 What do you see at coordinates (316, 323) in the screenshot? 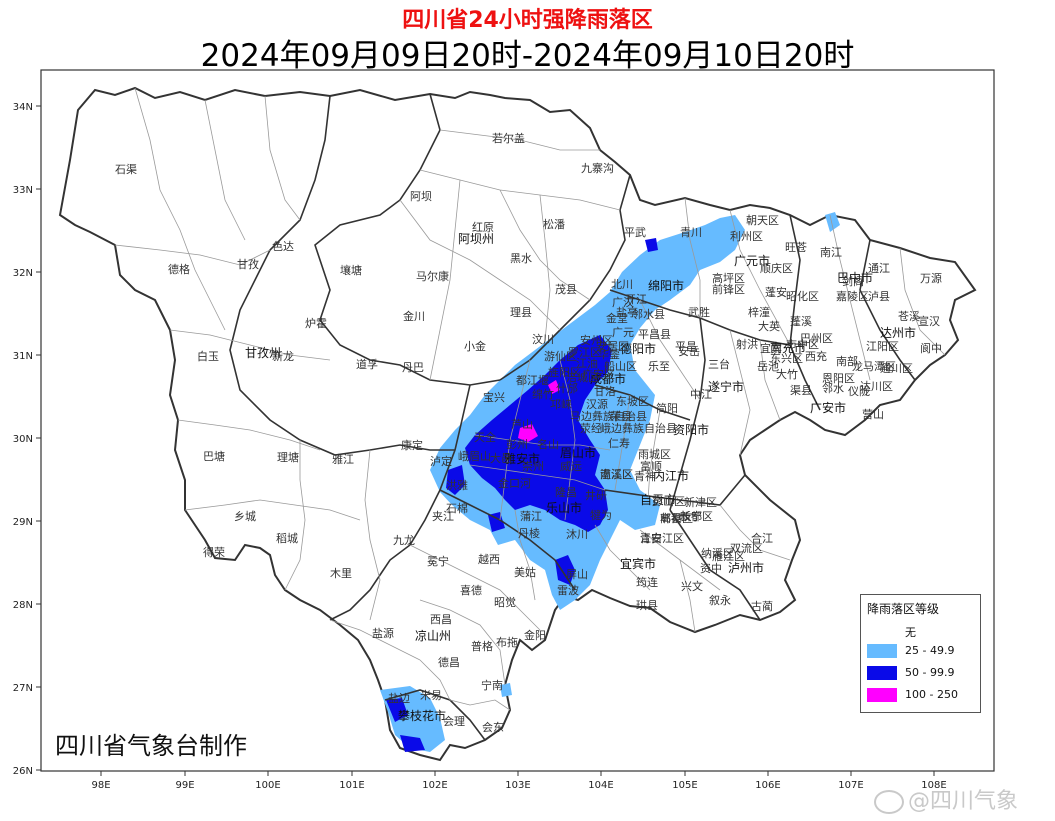
I see `county-label: 炉霍` at bounding box center [316, 323].